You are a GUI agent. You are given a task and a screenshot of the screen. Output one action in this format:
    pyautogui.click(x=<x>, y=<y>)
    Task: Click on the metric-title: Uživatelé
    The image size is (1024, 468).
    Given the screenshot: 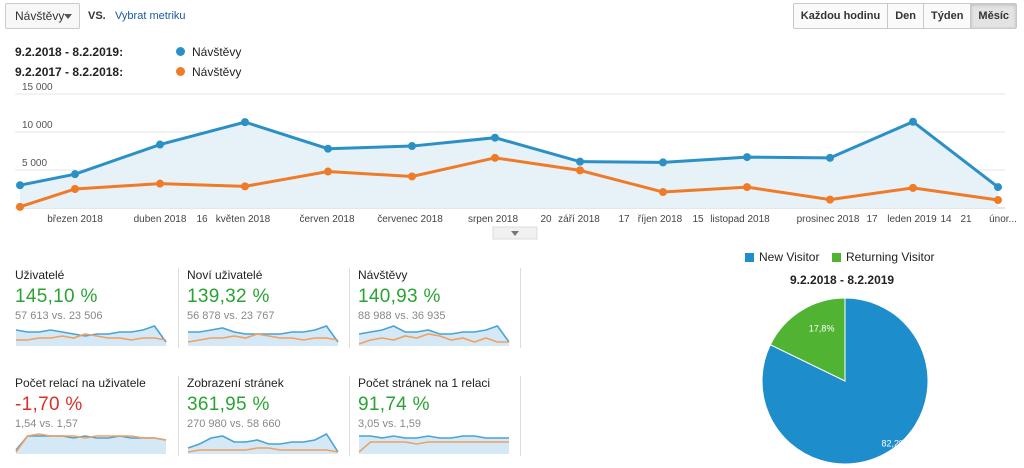 What is the action you would take?
    pyautogui.click(x=40, y=275)
    